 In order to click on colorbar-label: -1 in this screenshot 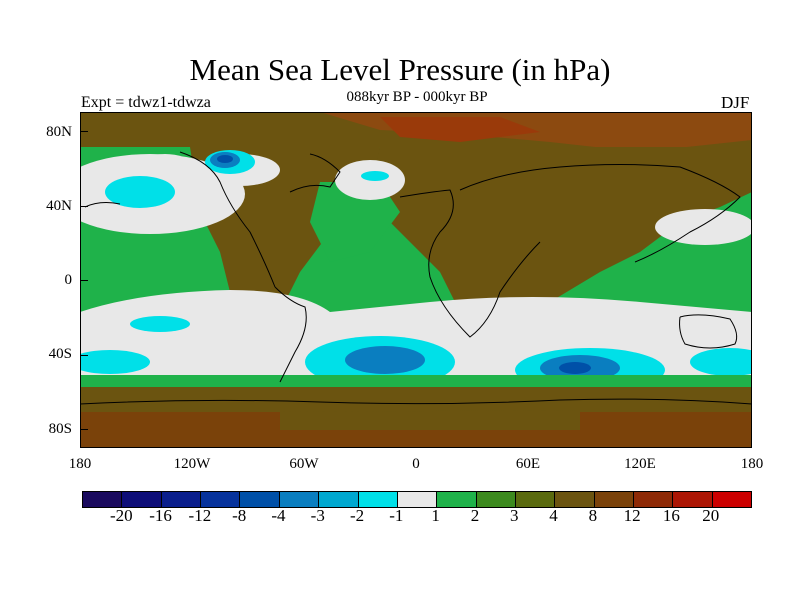, I will do `click(396, 515)`.